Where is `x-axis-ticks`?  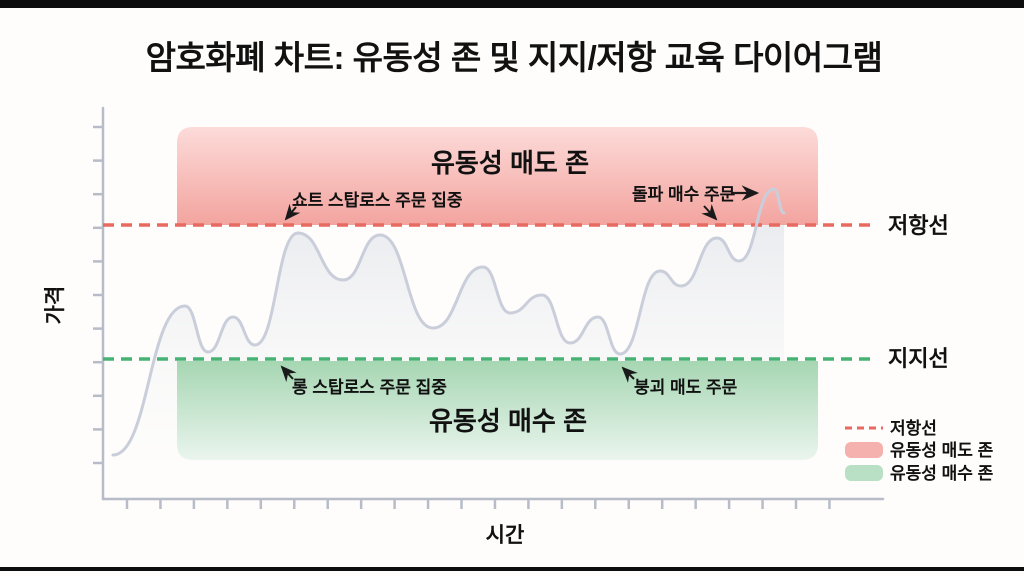 x-axis-ticks is located at coordinates (478, 504).